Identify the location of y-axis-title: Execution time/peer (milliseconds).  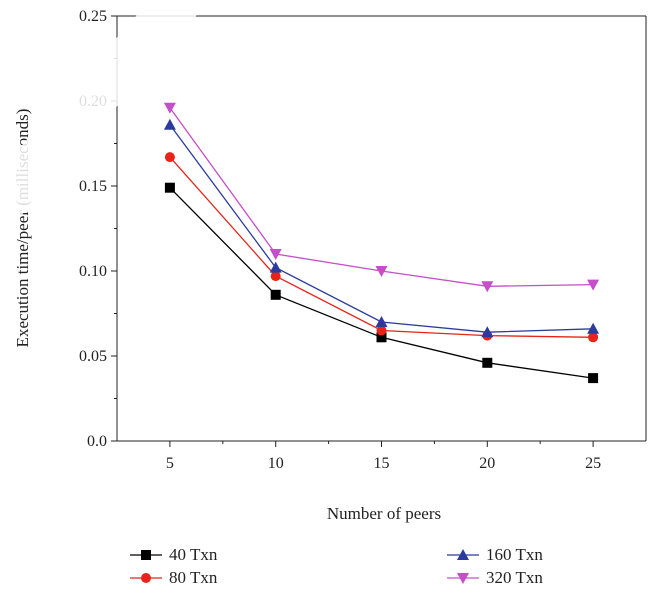
(22, 228).